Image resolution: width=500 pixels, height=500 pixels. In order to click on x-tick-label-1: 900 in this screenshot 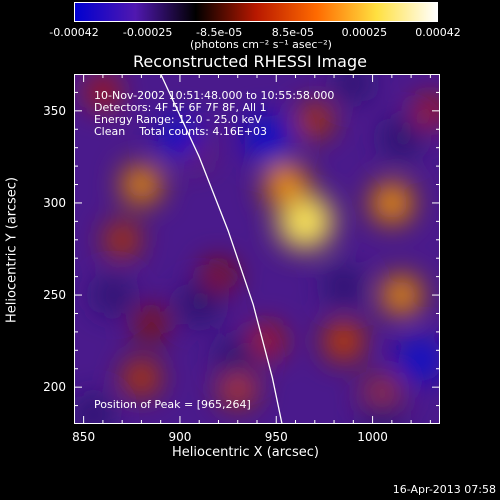, I will do `click(180, 437)`.